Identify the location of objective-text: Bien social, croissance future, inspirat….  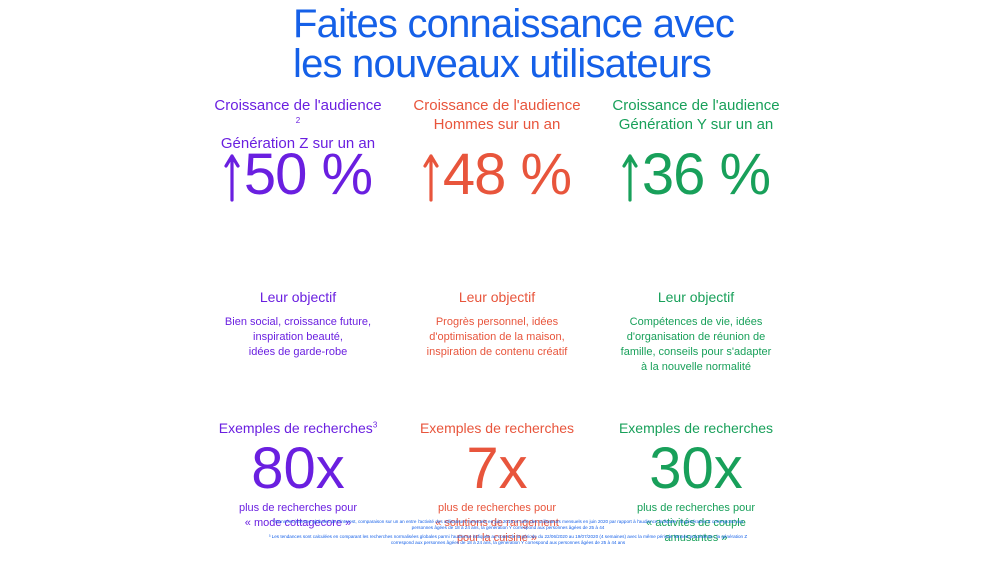
(298, 348).